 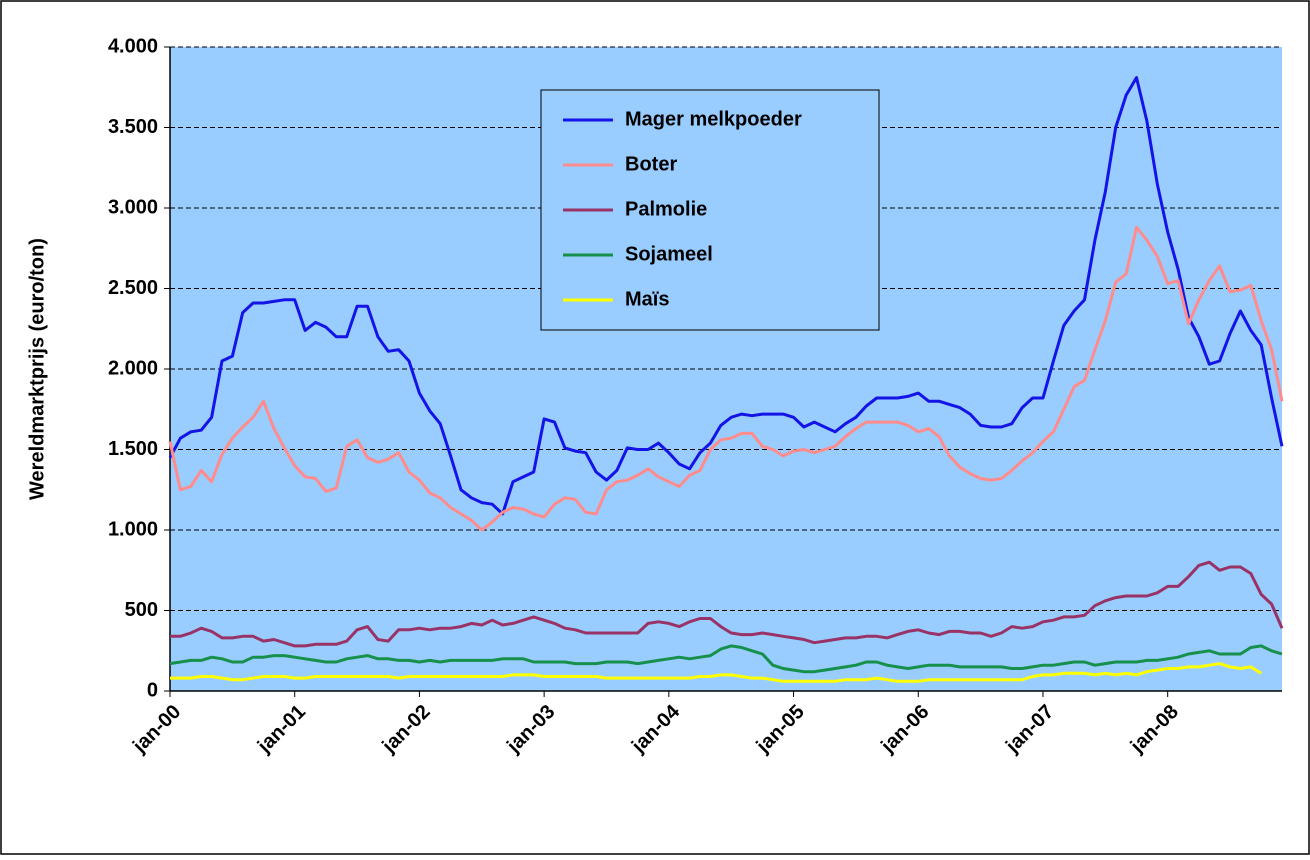 What do you see at coordinates (133, 529) in the screenshot?
I see `y-tick-label: 1.000` at bounding box center [133, 529].